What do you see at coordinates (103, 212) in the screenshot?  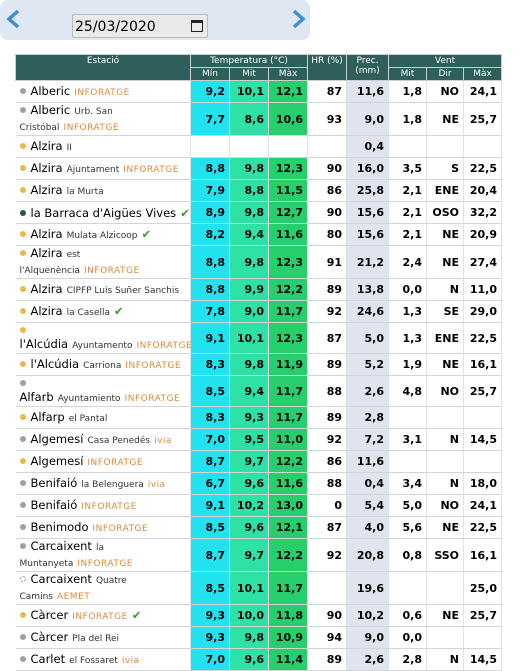 I see `station-cell: la Barraca d'Aigües Vives ✔` at bounding box center [103, 212].